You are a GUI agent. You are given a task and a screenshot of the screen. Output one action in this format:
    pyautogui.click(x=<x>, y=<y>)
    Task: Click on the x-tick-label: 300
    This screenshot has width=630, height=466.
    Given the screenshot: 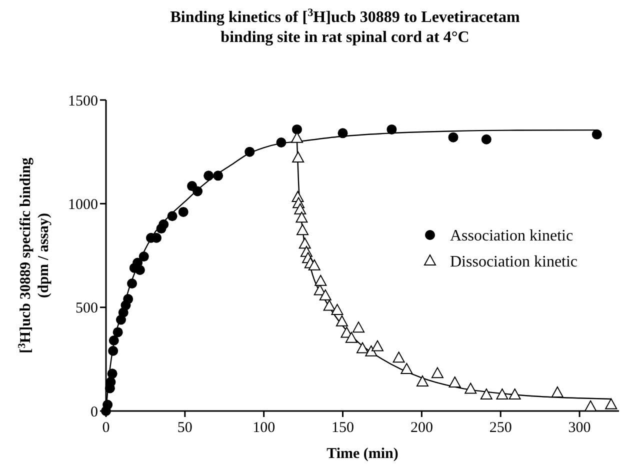 What is the action you would take?
    pyautogui.click(x=579, y=428)
    